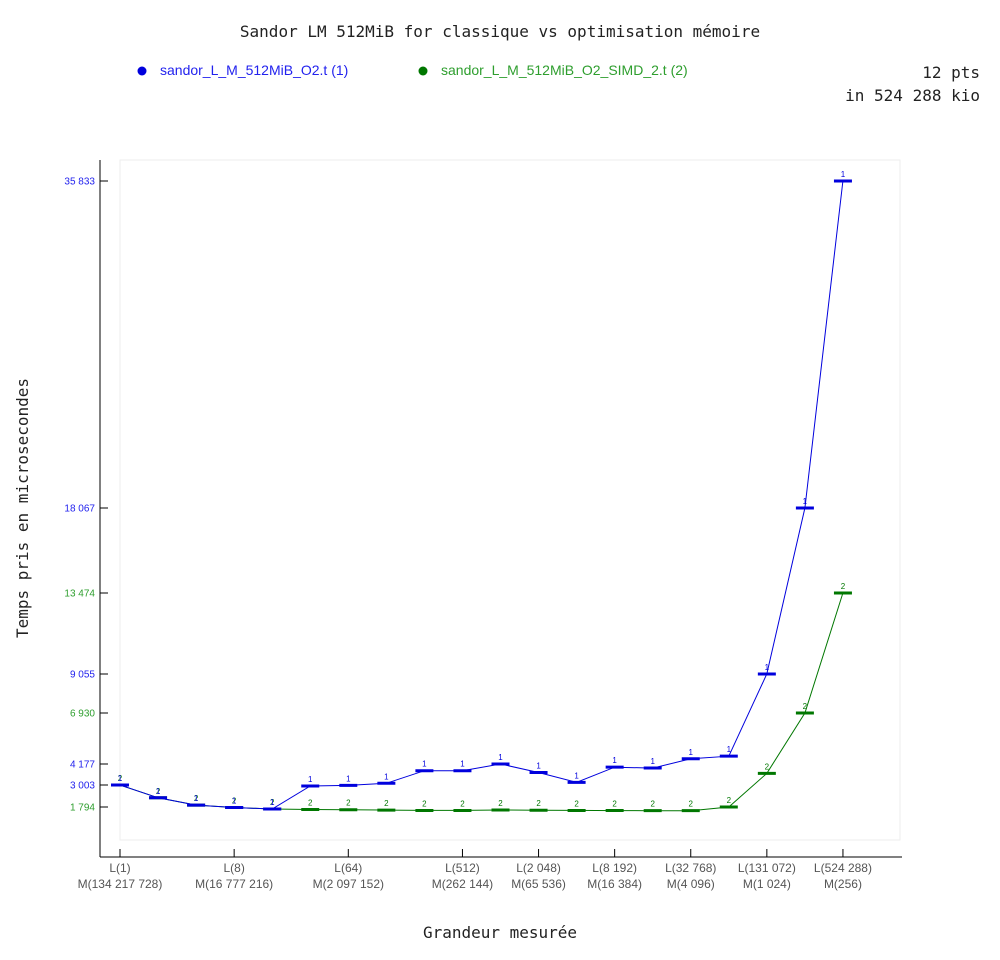  I want to click on y-tick-label: 13 474, so click(79, 594).